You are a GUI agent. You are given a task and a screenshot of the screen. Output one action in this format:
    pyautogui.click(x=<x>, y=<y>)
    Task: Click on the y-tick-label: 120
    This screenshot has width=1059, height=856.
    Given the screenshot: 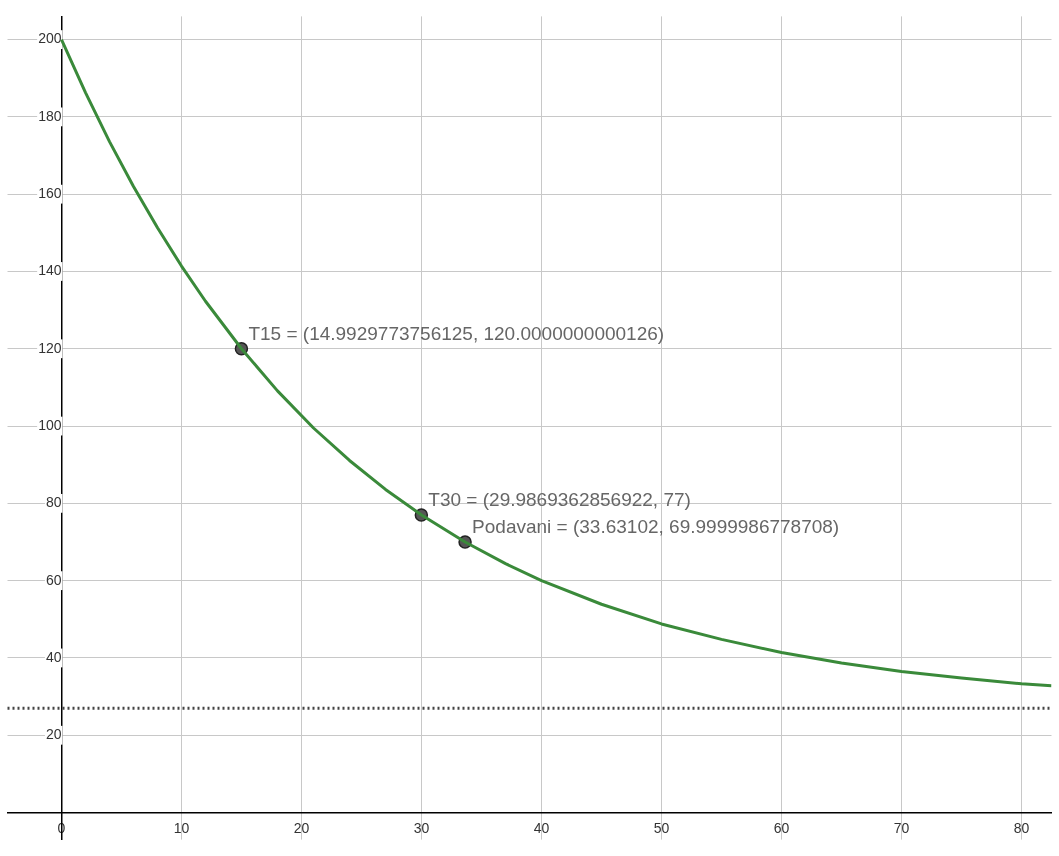 What is the action you would take?
    pyautogui.click(x=50, y=347)
    